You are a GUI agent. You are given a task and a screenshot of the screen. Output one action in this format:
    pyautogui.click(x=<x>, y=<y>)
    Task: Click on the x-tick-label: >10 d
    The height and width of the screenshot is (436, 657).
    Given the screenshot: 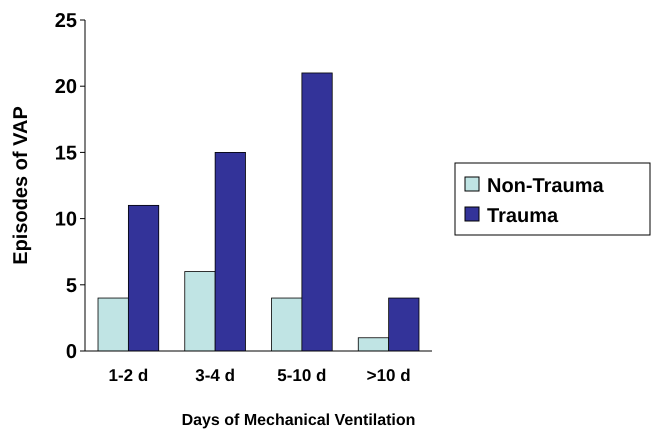 What is the action you would take?
    pyautogui.click(x=388, y=375)
    